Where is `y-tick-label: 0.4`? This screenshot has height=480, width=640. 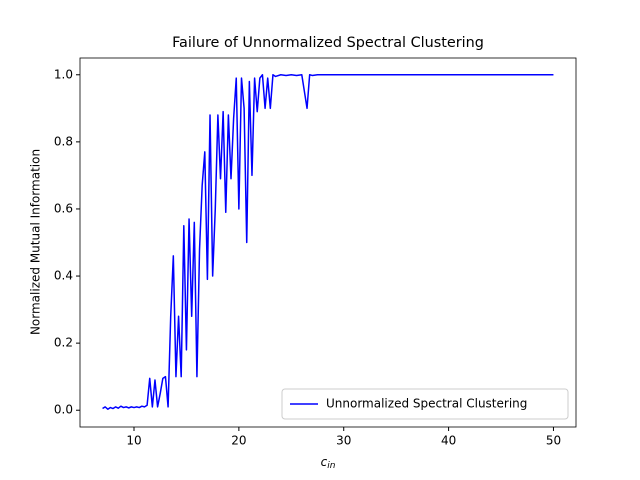
y-tick-label: 0.4 is located at coordinates (63, 276).